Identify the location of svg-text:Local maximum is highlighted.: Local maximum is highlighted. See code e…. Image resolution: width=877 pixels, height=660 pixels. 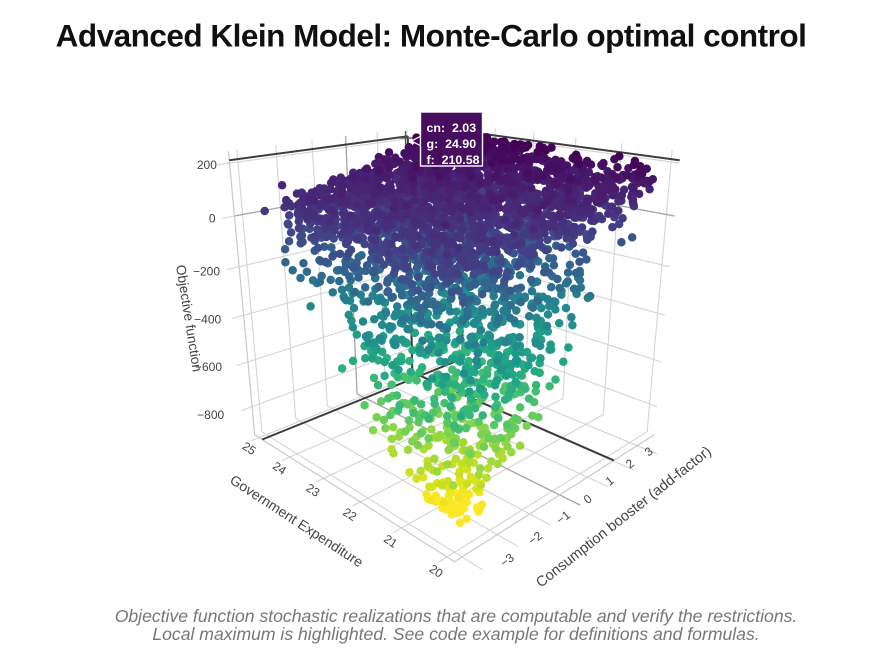
(455, 634).